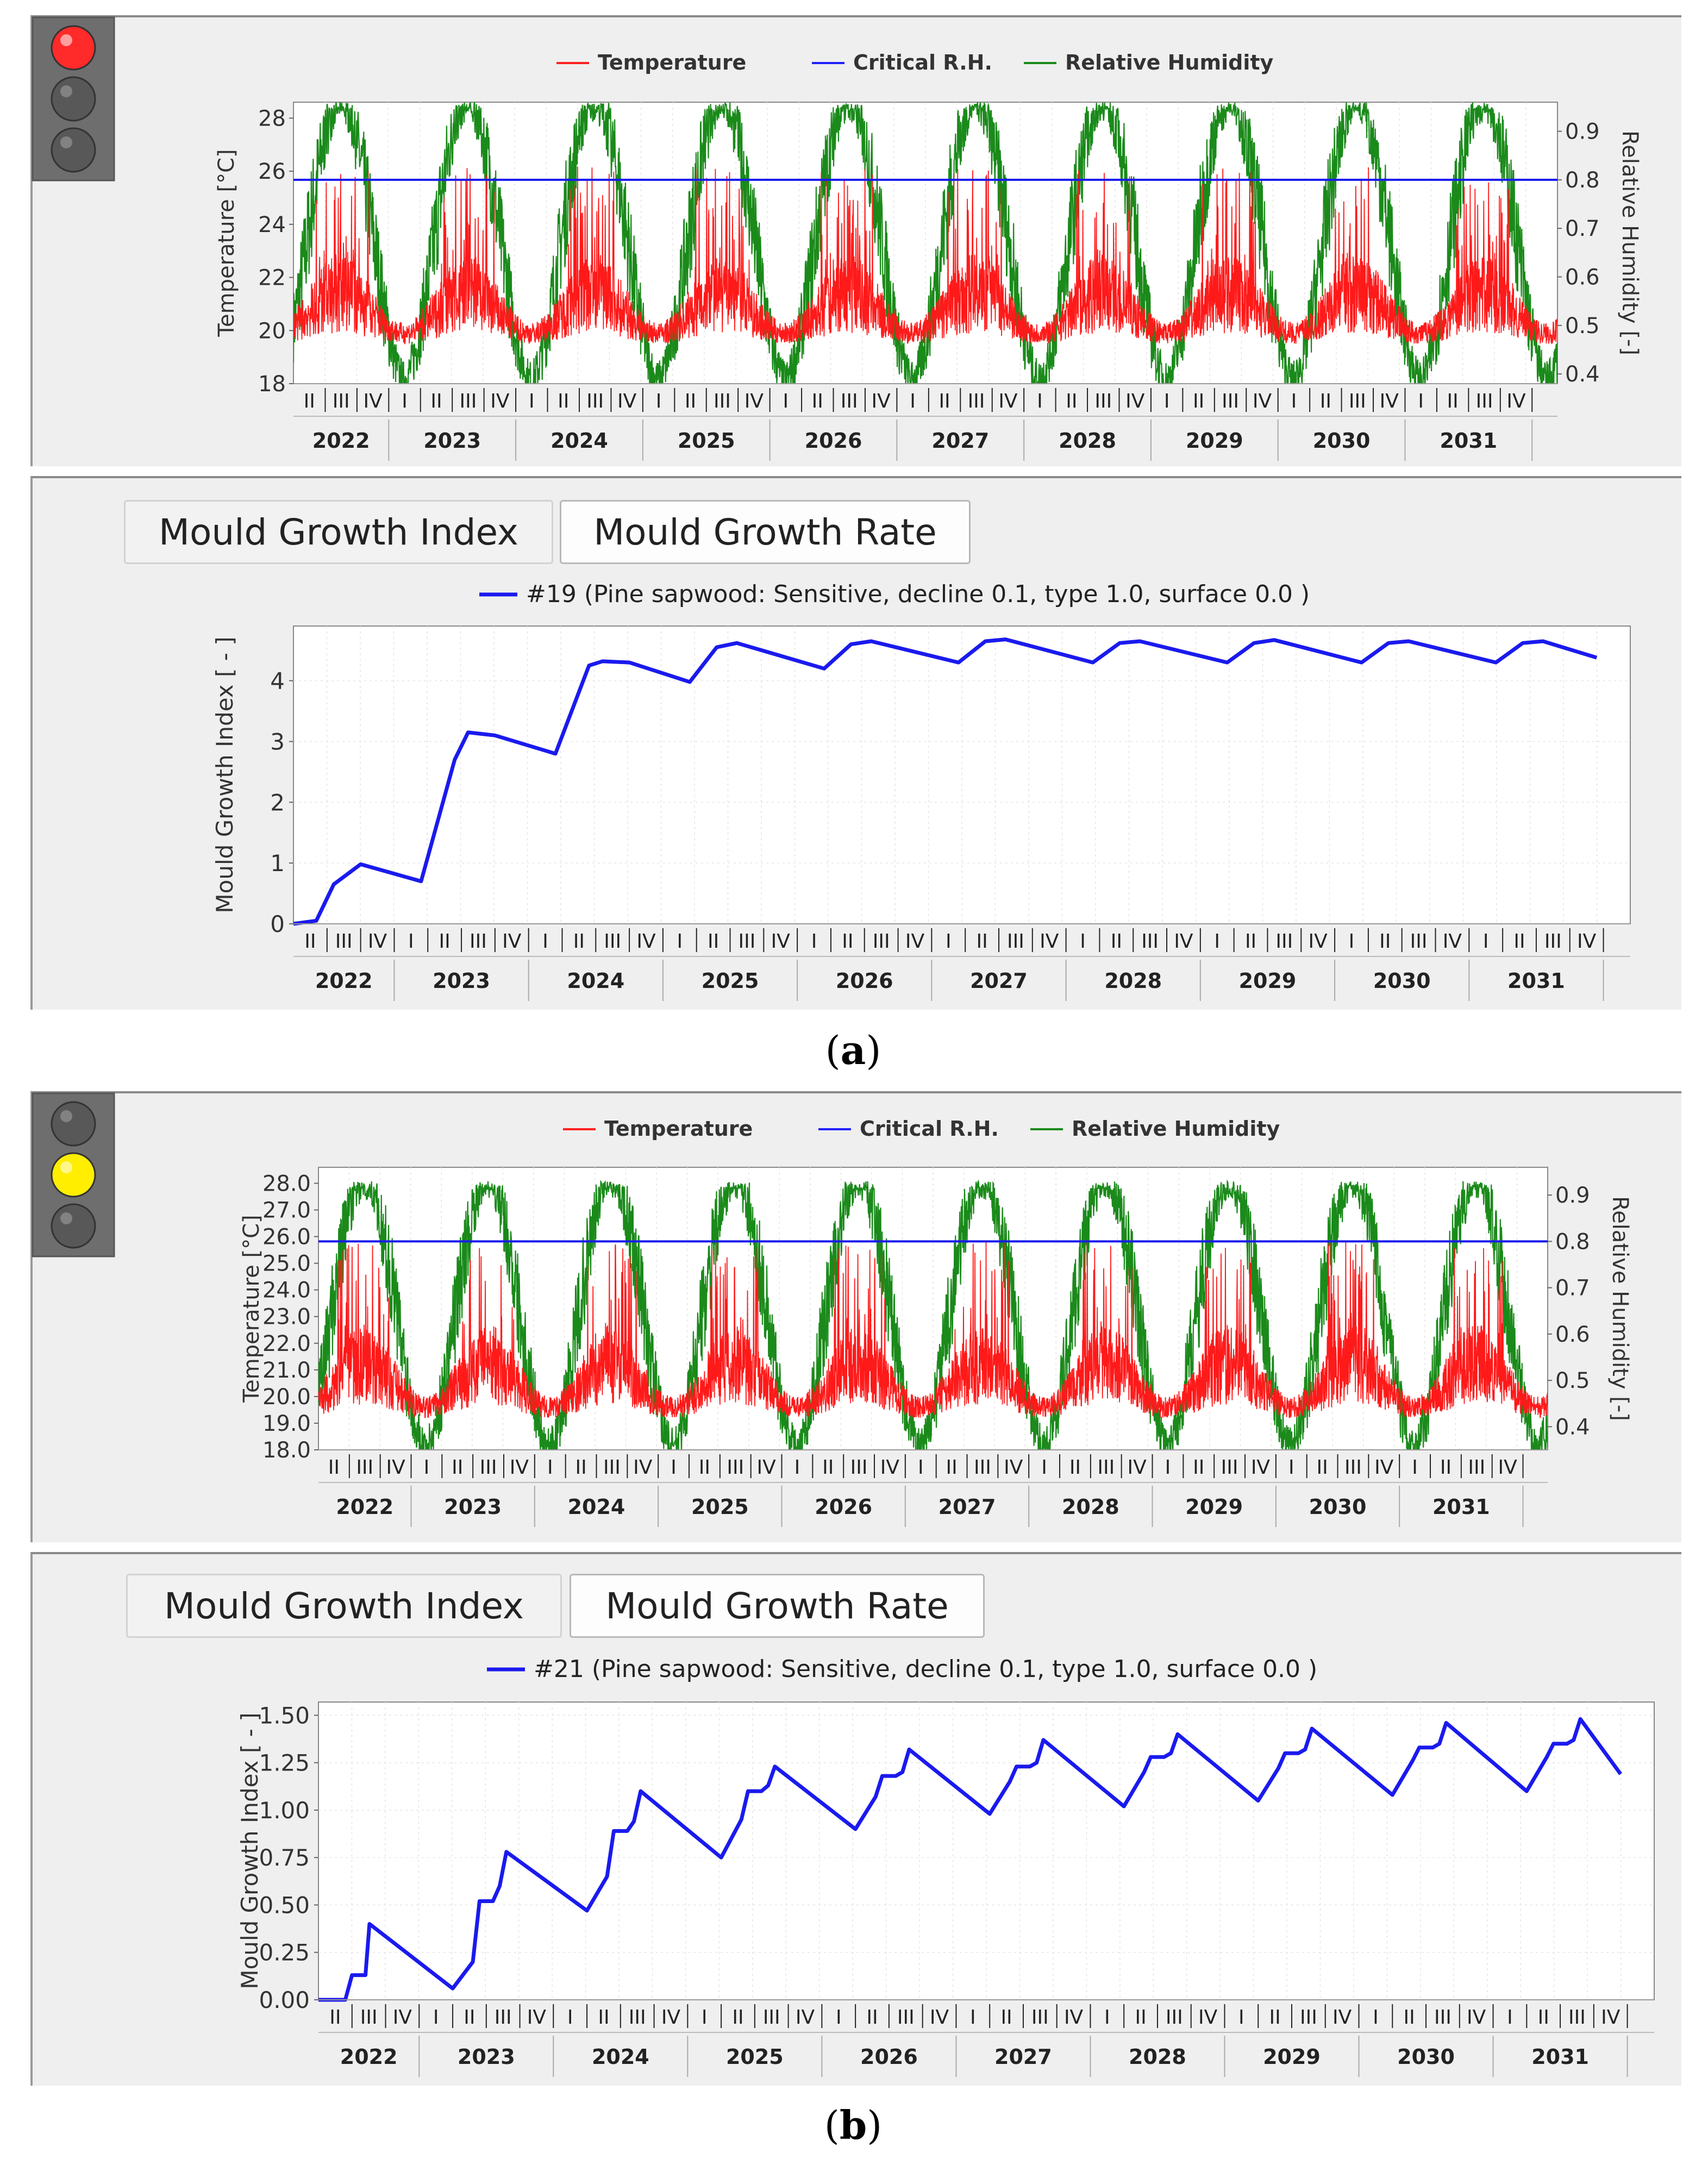  Describe the element at coordinates (272, 224) in the screenshot. I see `a-climate-y-left-tick: 24` at that location.